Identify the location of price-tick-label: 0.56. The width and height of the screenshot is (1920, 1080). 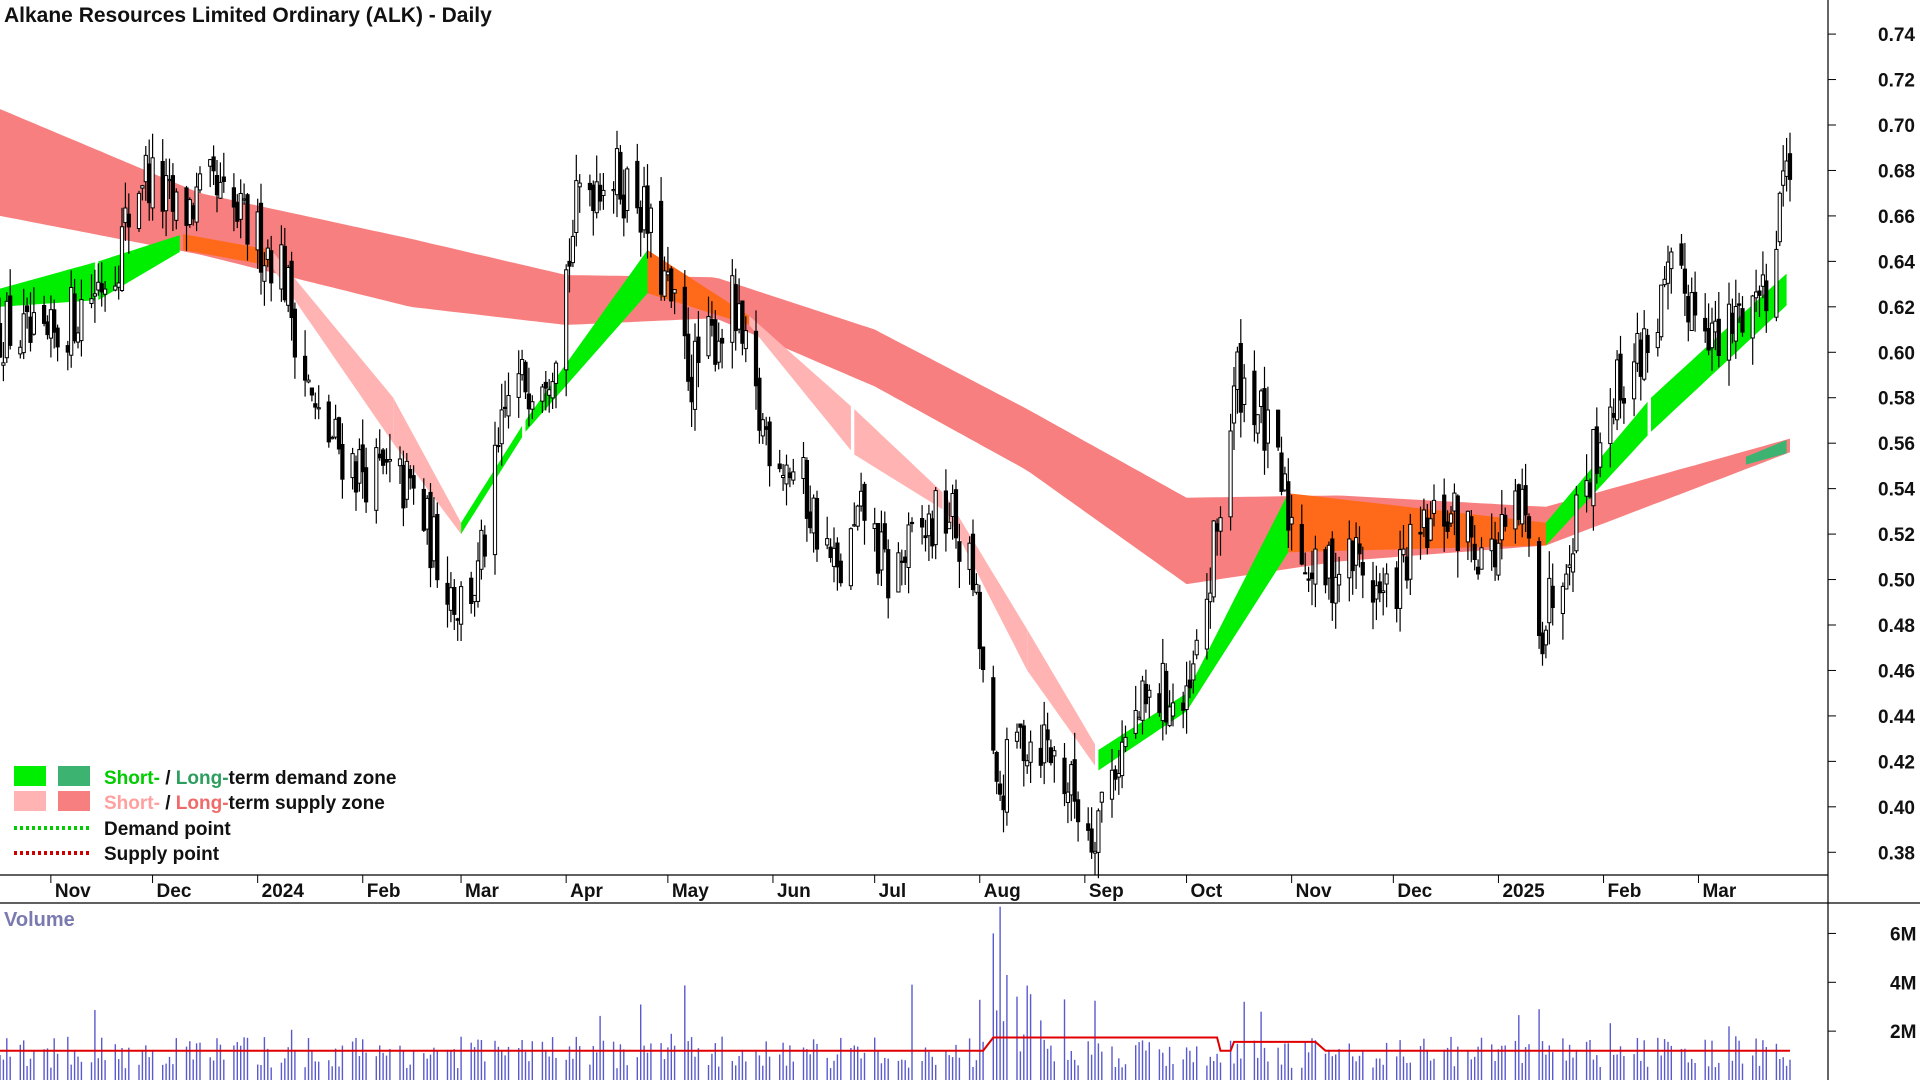
(1896, 444).